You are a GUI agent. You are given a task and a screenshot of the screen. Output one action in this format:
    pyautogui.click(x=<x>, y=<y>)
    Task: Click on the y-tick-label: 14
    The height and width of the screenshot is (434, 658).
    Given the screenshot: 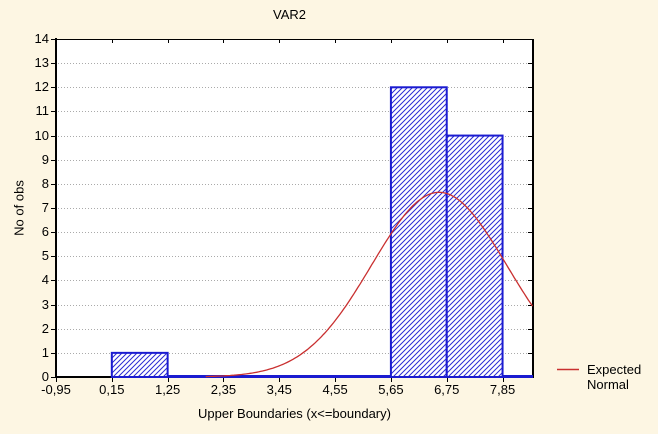 What is the action you would take?
    pyautogui.click(x=41, y=38)
    